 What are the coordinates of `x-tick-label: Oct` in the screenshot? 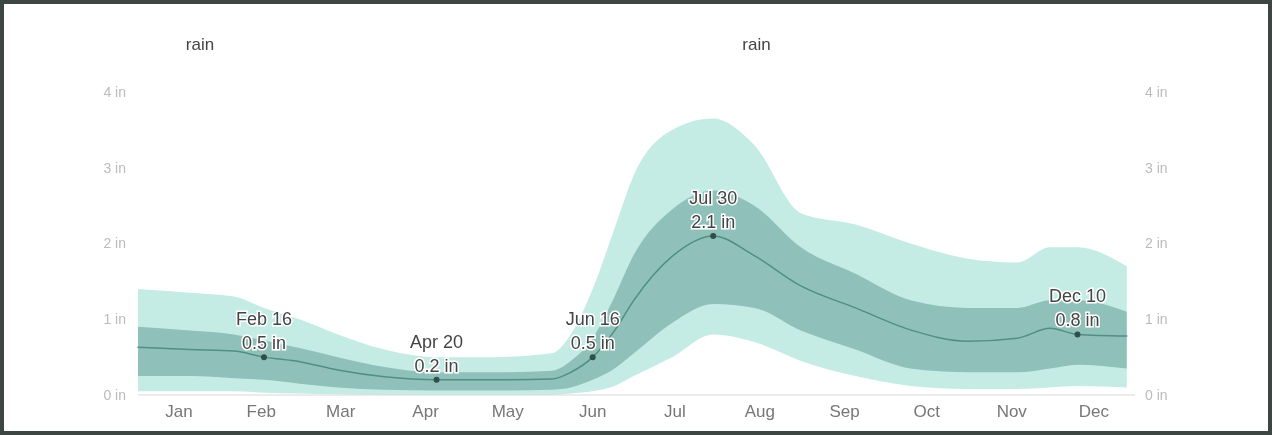 It's located at (927, 411).